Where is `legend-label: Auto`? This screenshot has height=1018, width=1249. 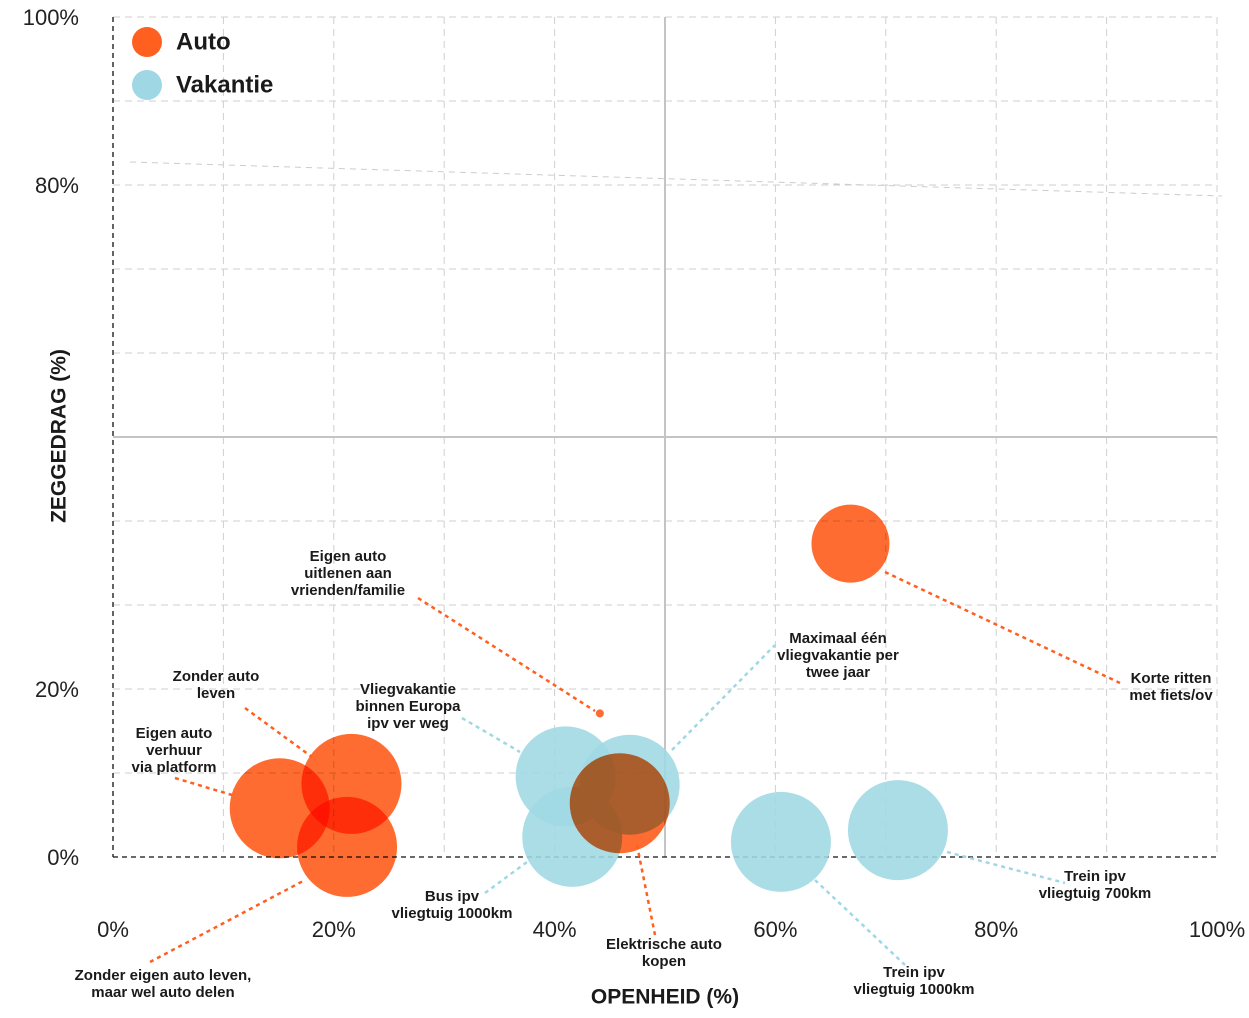
legend-label: Auto is located at coordinates (203, 41).